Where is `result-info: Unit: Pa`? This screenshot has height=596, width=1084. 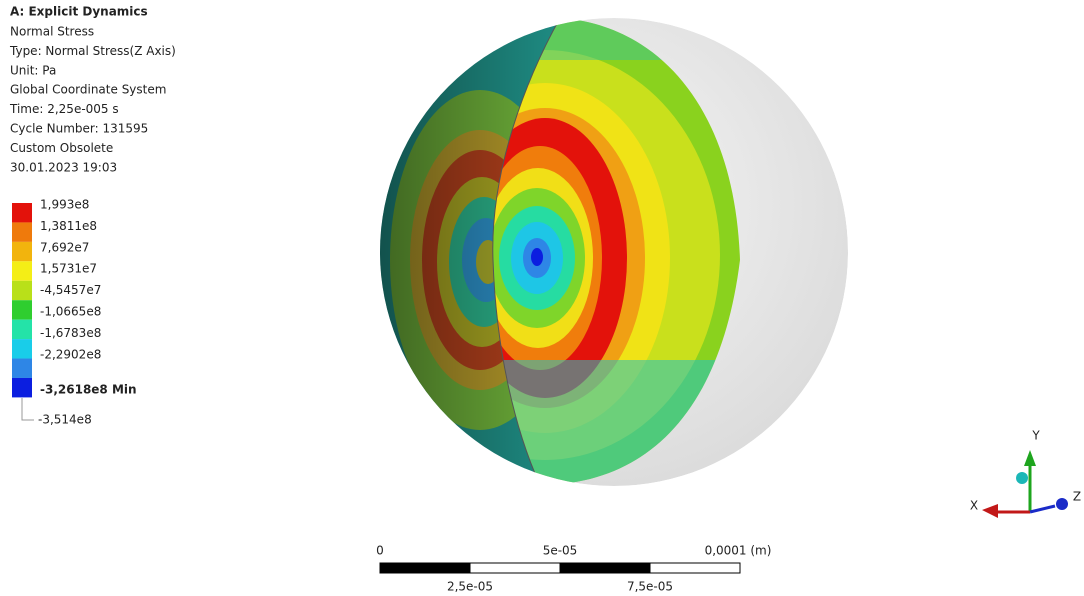
result-info: Unit: Pa is located at coordinates (33, 70).